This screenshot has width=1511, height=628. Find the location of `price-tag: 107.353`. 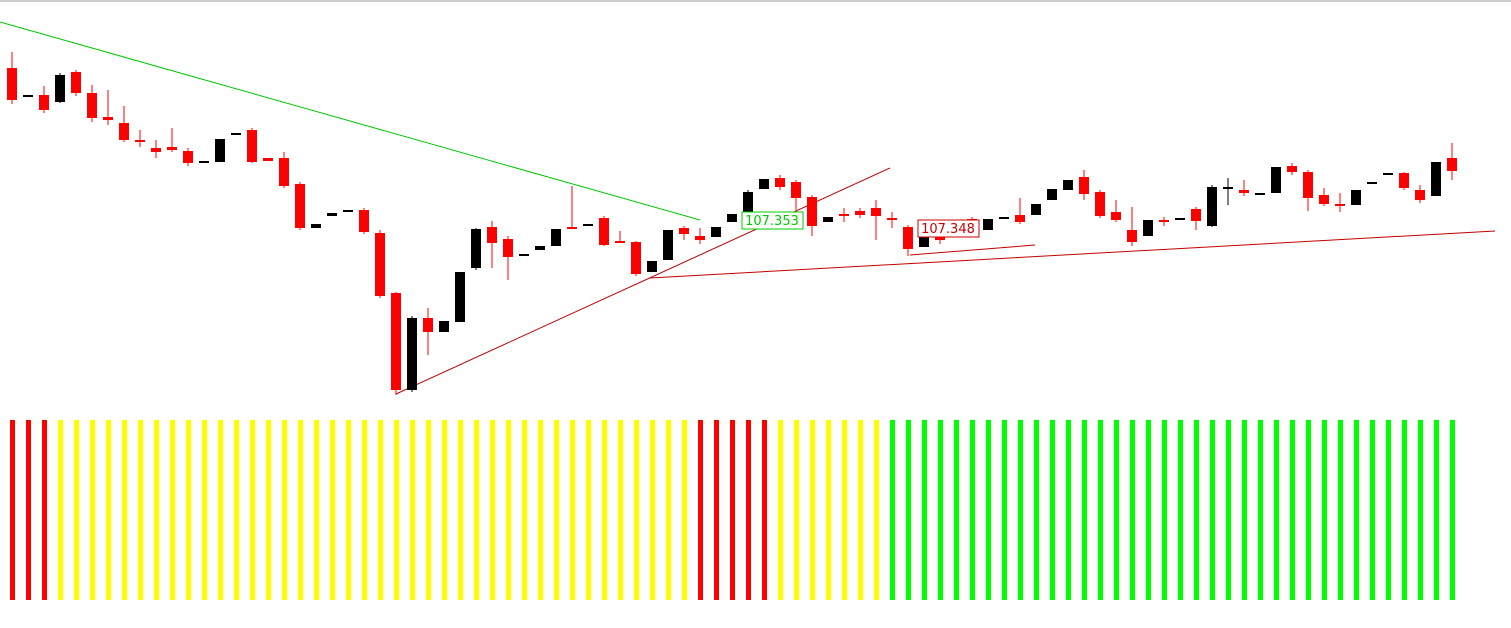

price-tag: 107.353 is located at coordinates (772, 220).